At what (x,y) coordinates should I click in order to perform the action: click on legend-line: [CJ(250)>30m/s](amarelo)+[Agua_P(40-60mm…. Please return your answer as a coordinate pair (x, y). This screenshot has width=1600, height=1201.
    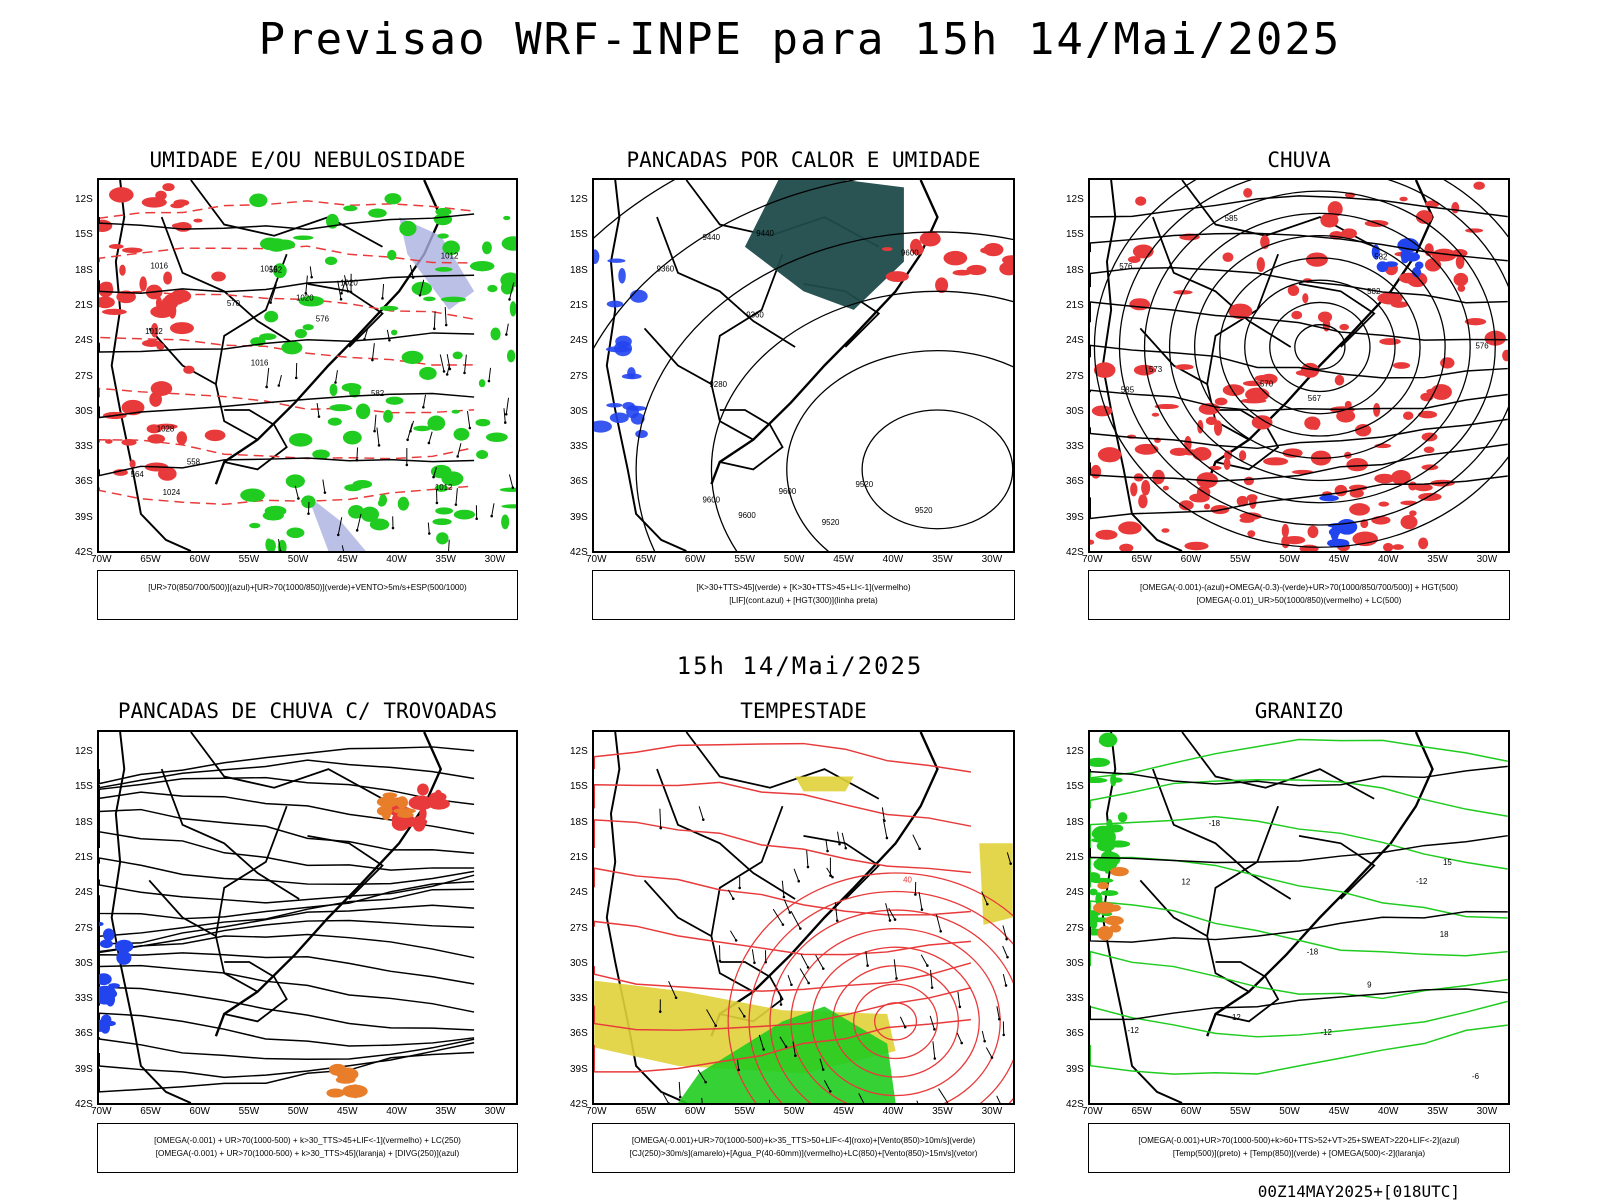
    Looking at the image, I should click on (803, 1153).